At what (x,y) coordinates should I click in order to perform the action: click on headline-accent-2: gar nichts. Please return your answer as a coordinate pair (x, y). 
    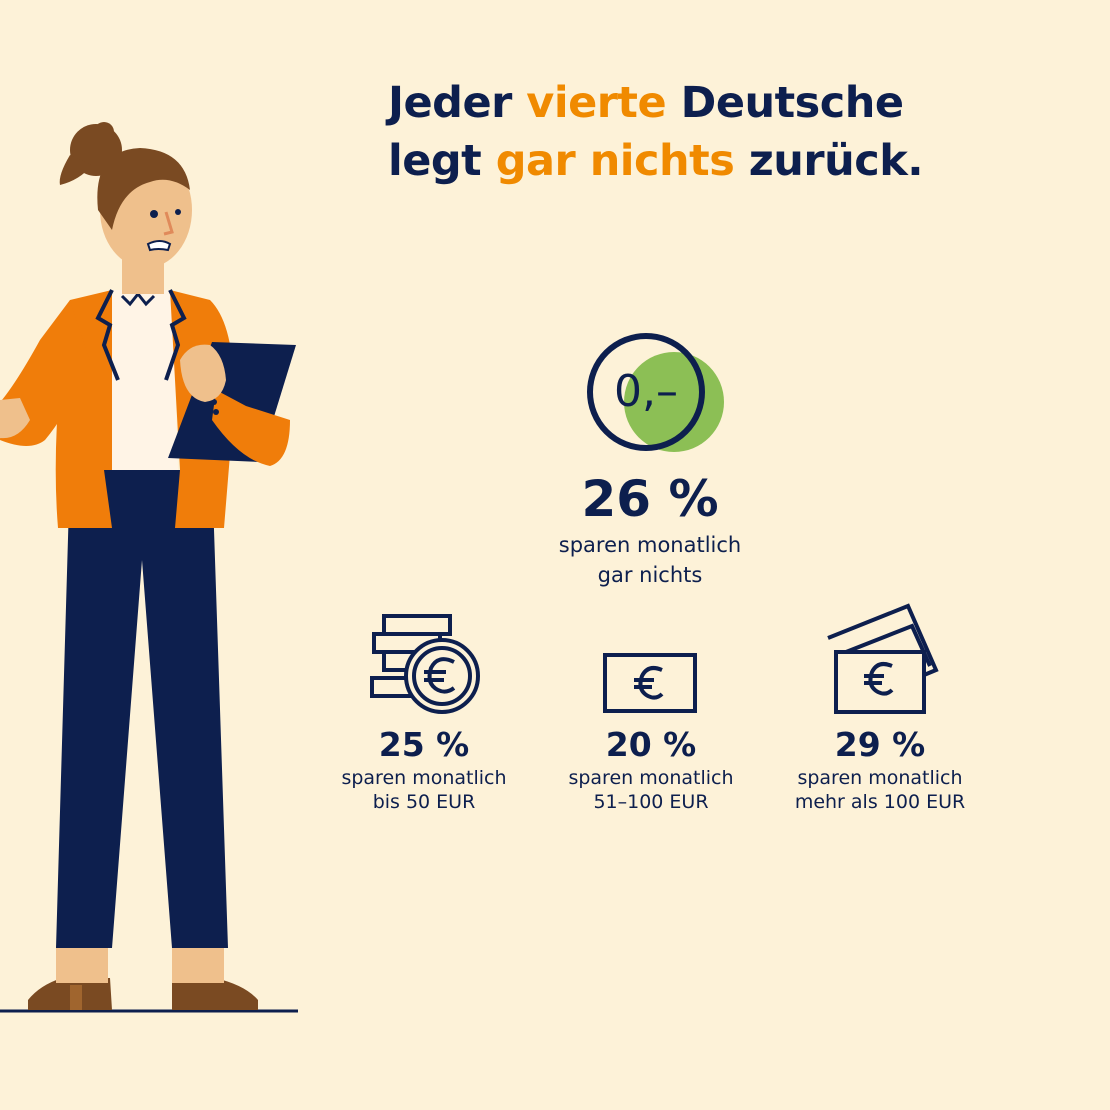
    Looking at the image, I should click on (615, 161).